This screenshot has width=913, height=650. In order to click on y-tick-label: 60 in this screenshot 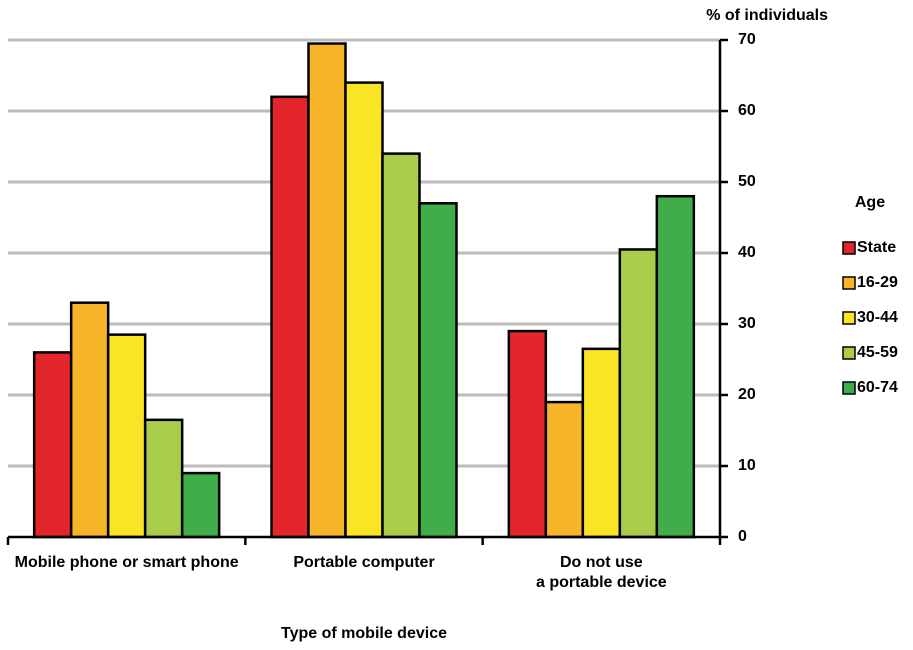, I will do `click(747, 110)`.